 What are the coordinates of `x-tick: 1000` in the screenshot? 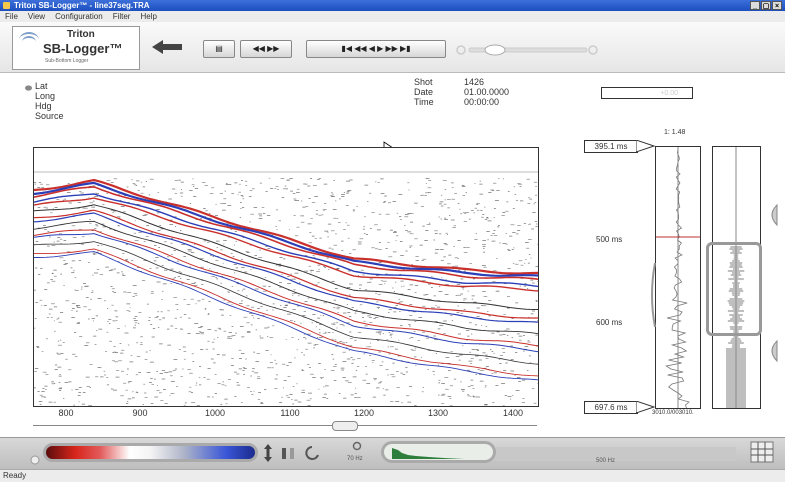 It's located at (215, 413).